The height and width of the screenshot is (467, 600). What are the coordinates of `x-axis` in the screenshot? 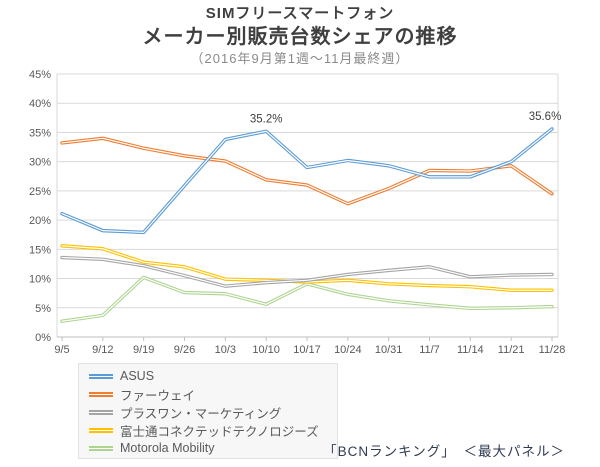 It's located at (307, 338).